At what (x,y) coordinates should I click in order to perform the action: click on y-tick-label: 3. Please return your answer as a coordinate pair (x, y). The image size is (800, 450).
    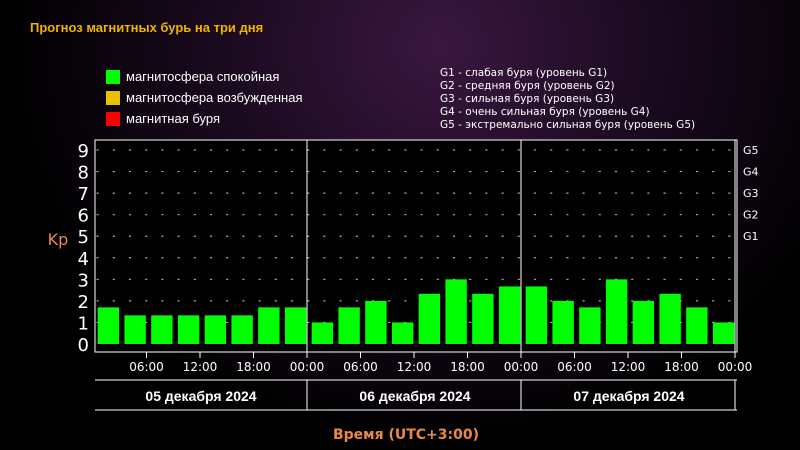
    Looking at the image, I should click on (83, 280).